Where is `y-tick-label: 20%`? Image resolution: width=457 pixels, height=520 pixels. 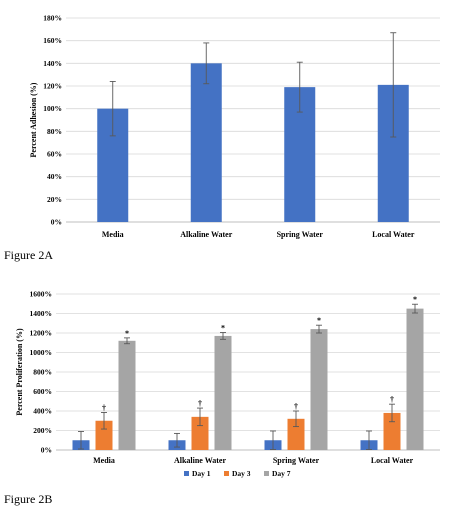 y-tick-label: 20% is located at coordinates (54, 199).